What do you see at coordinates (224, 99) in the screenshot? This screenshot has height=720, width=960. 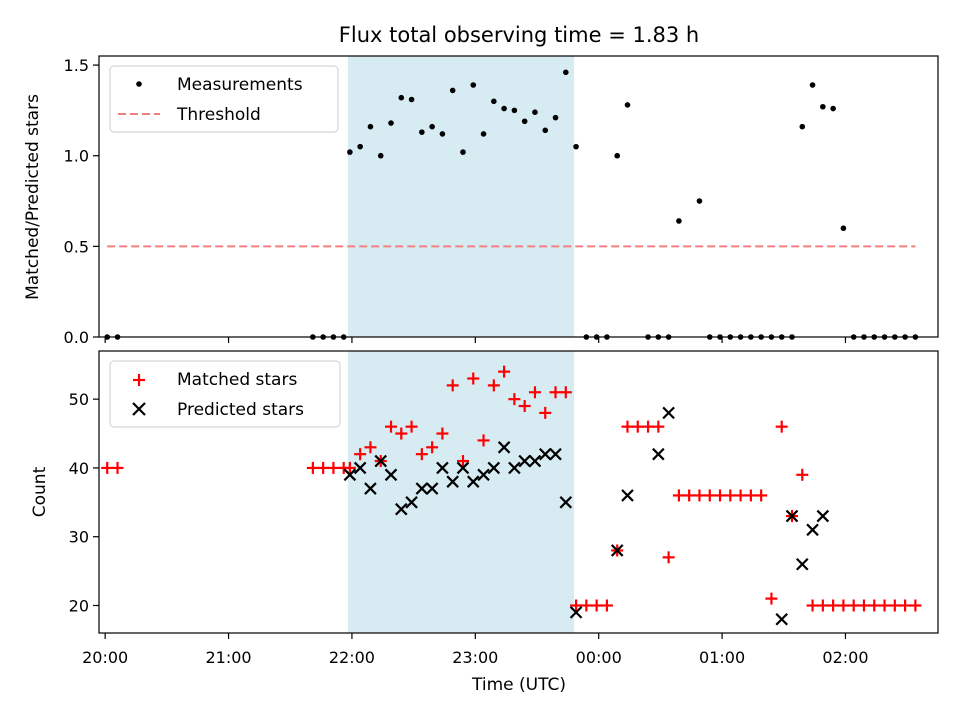 I see `legend-top-box` at bounding box center [224, 99].